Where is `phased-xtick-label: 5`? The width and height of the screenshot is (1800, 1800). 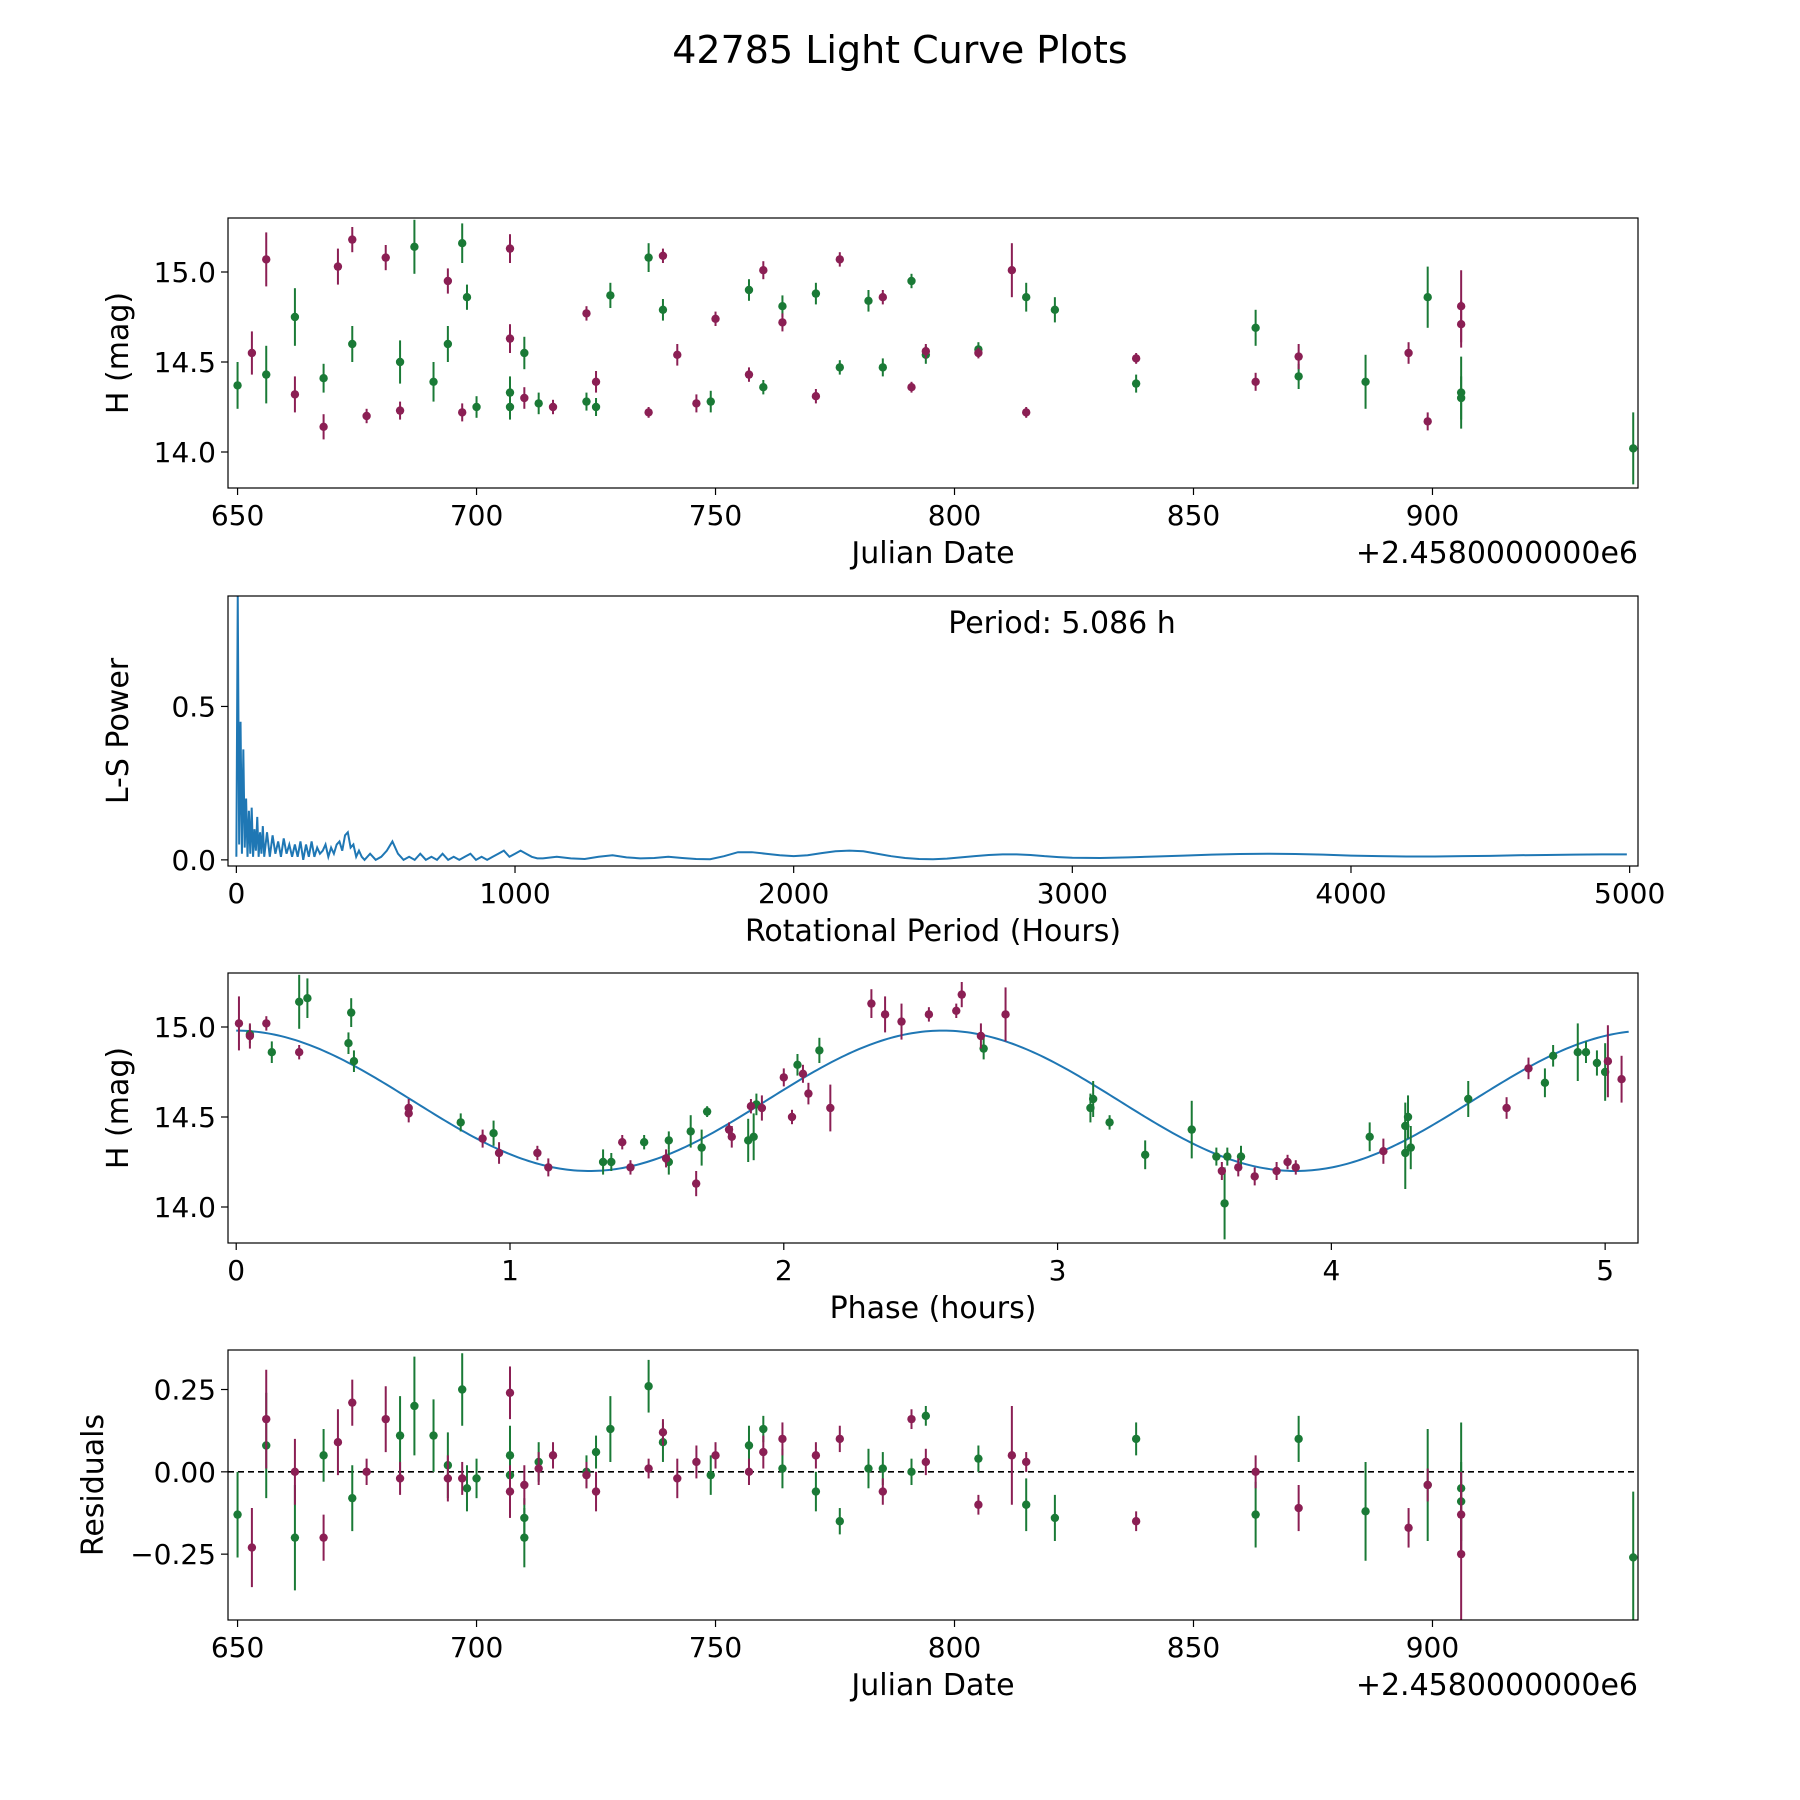 phased-xtick-label: 5 is located at coordinates (1605, 1270).